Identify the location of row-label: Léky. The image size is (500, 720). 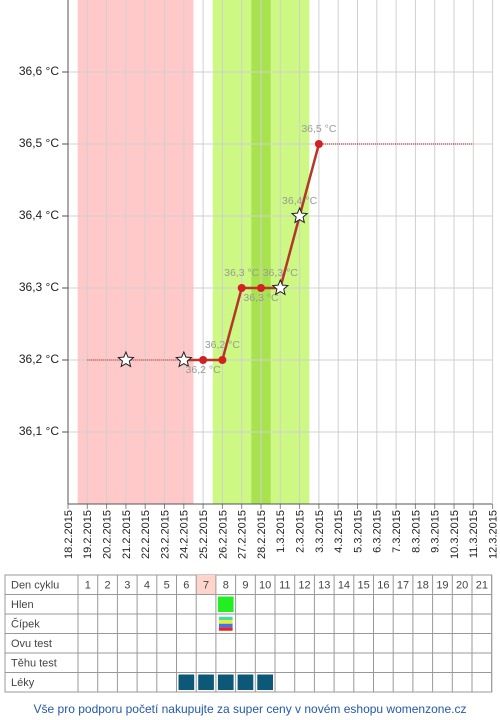
(23, 683).